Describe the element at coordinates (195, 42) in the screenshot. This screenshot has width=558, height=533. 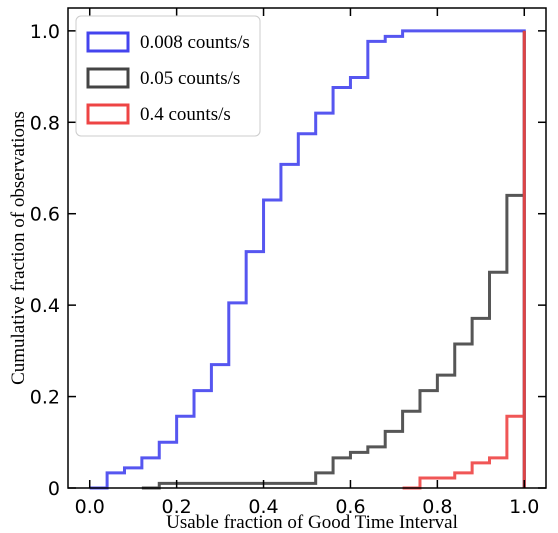
I see `legend-label-1: 0.008 counts/s` at that location.